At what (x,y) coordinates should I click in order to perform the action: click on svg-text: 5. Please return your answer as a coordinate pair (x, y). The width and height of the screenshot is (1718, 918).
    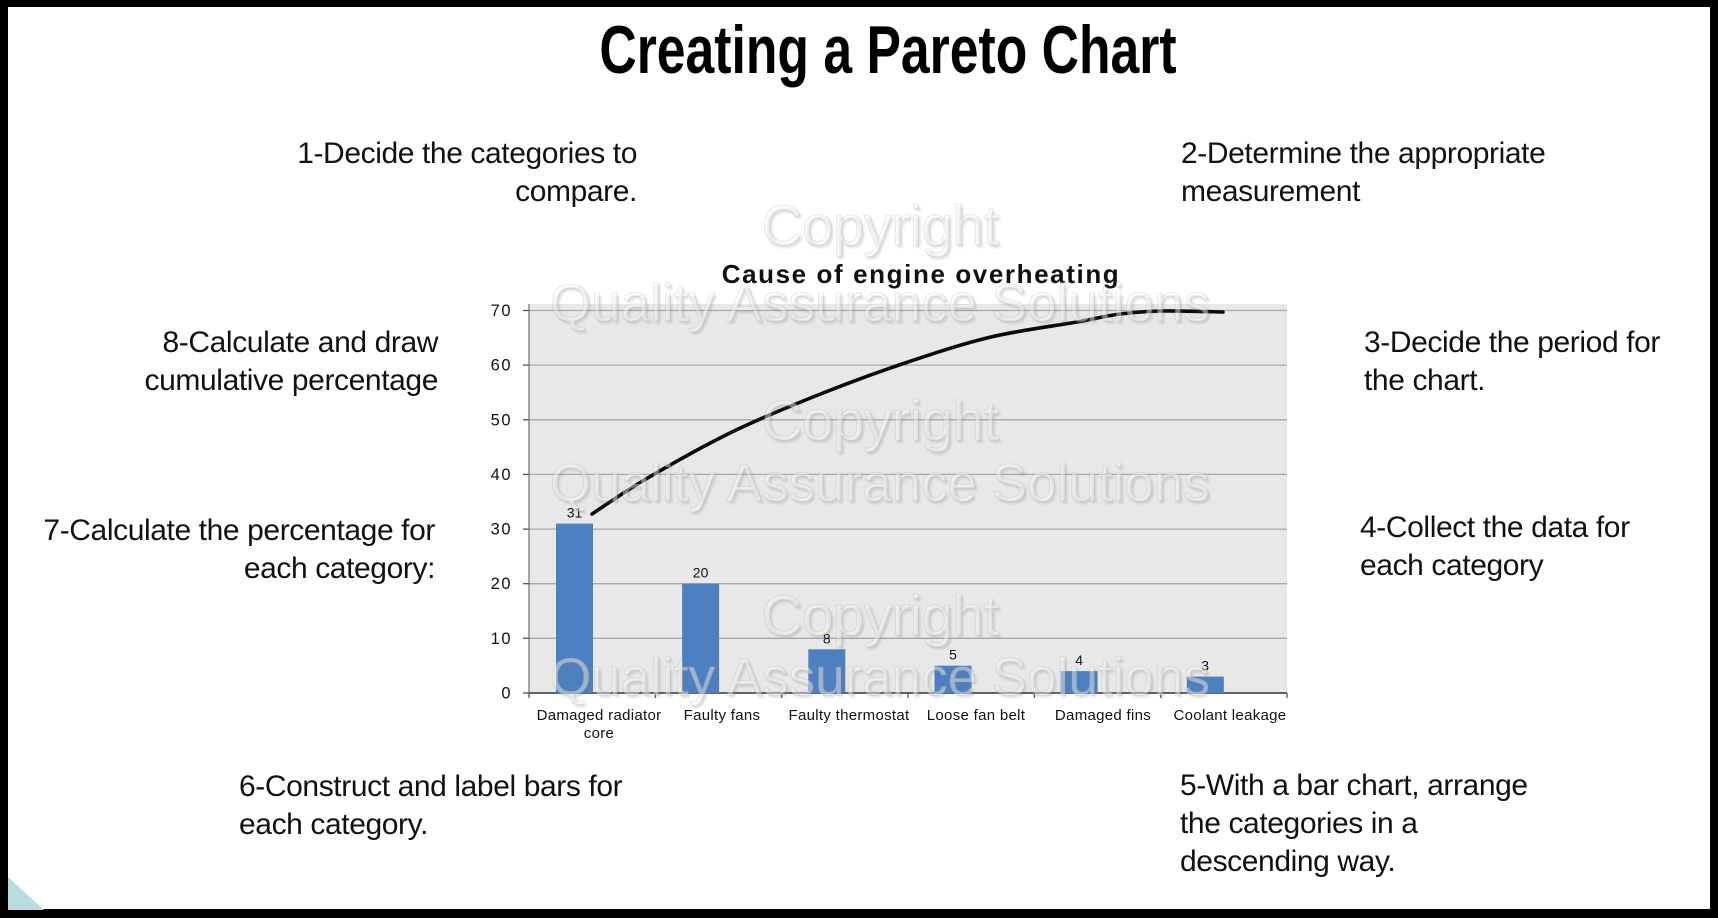
    Looking at the image, I should click on (953, 655).